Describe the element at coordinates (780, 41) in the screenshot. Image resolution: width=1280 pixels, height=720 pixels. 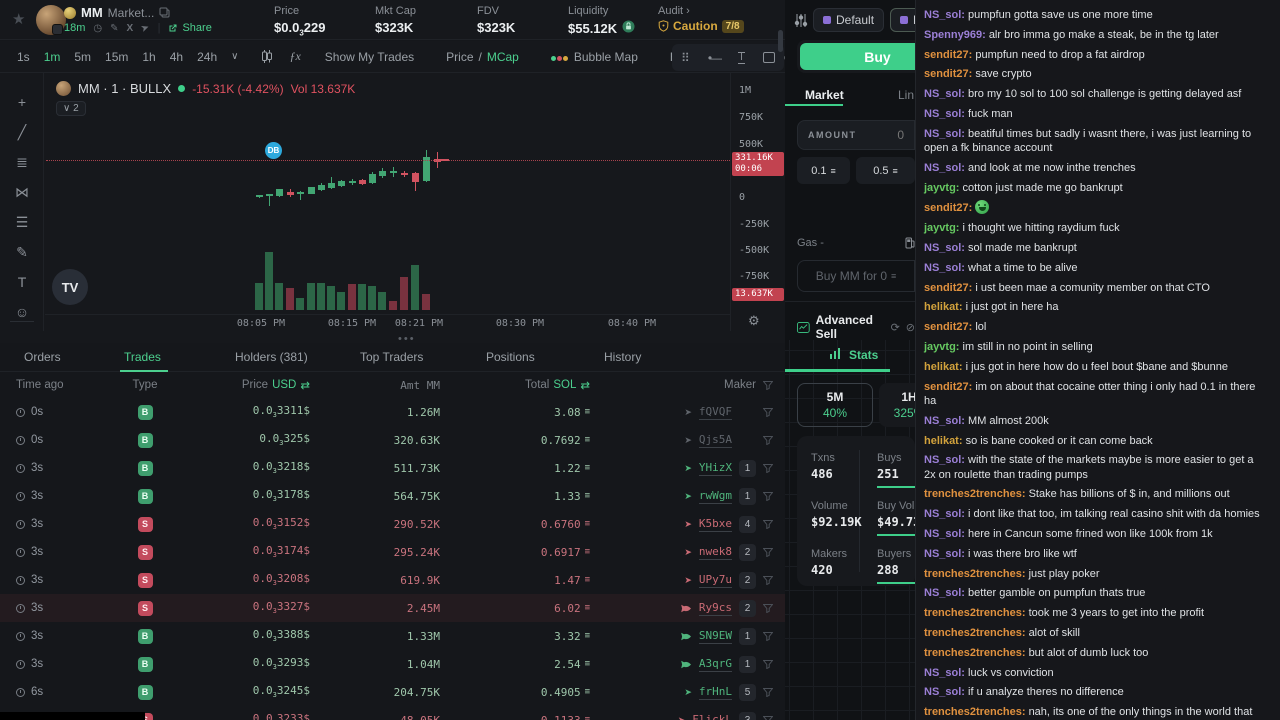
I see `table-scrollbar` at that location.